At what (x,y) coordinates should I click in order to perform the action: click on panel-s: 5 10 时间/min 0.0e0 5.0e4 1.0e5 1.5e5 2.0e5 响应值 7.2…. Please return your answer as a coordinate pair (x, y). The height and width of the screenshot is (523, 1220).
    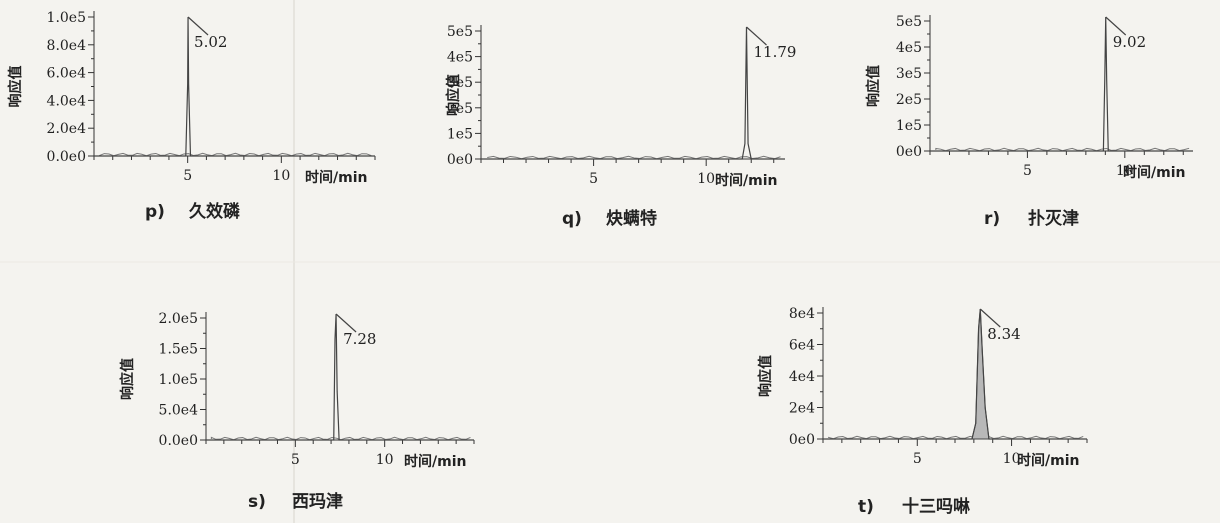
    Looking at the image, I should click on (297, 411).